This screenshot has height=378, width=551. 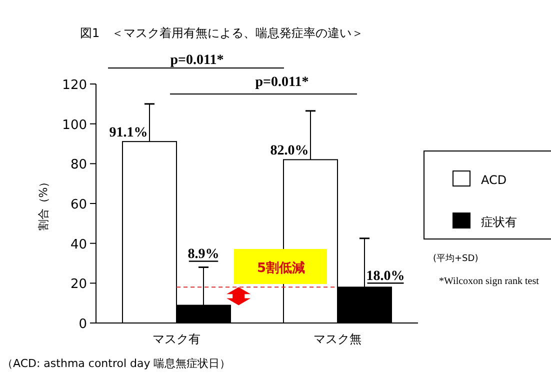 What do you see at coordinates (43, 203) in the screenshot?
I see `y-axis-title: 割合（%）` at bounding box center [43, 203].